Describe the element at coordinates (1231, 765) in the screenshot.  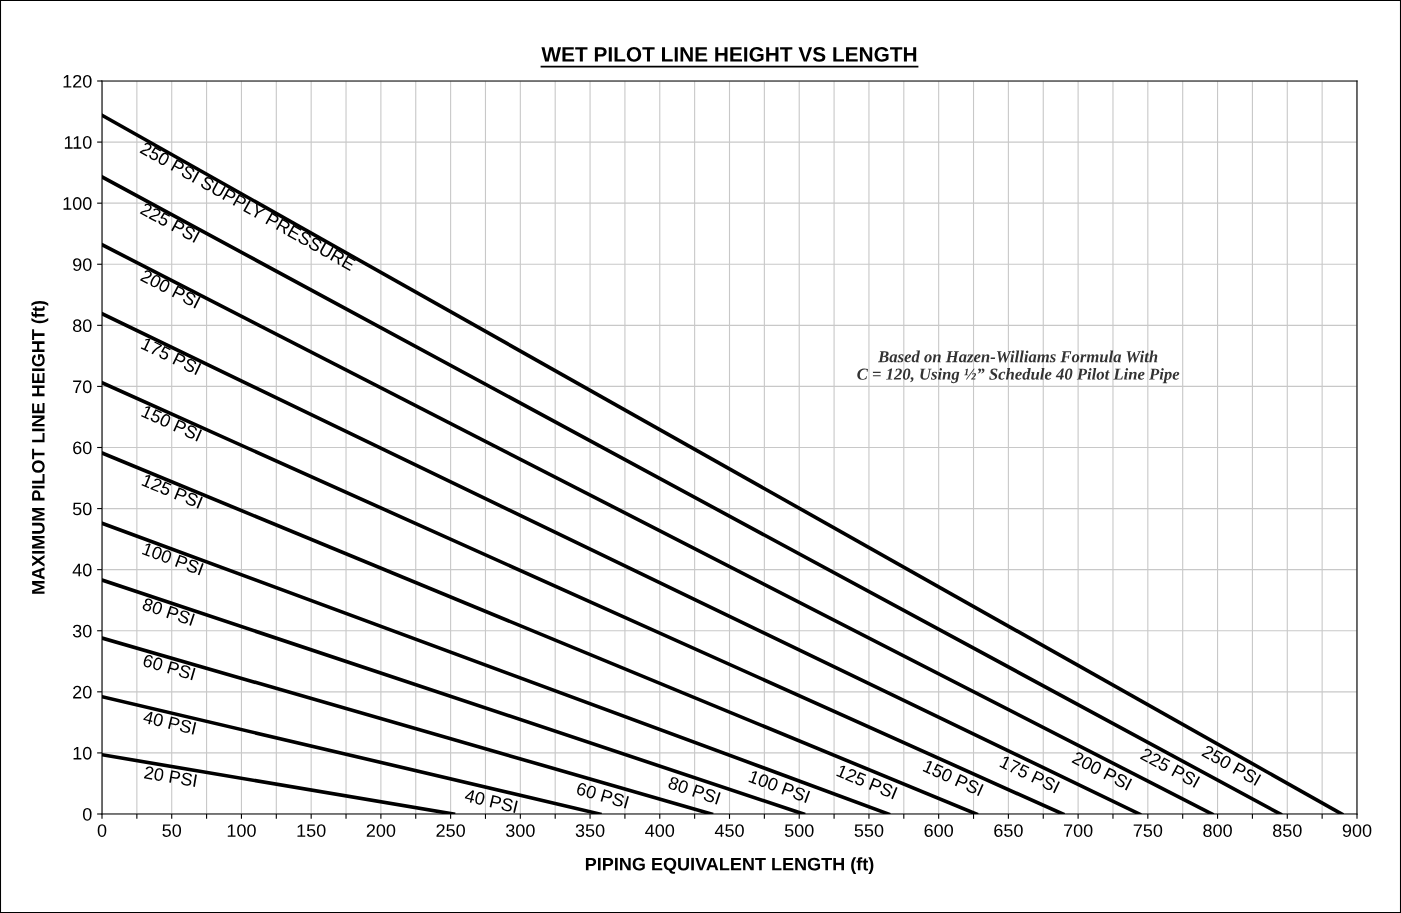
I see `annotation: 250 PSI` at that location.